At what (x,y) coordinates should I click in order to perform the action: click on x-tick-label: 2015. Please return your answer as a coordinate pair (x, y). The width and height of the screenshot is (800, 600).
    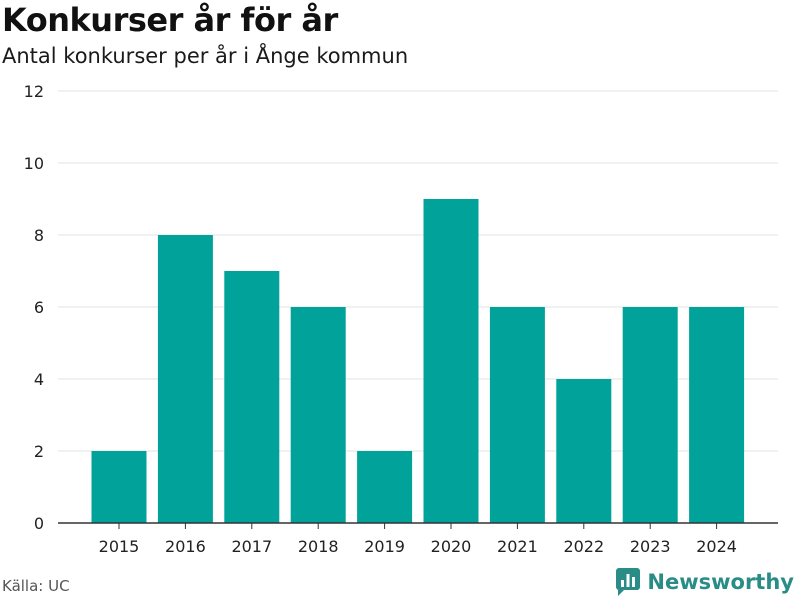
    Looking at the image, I should click on (119, 546).